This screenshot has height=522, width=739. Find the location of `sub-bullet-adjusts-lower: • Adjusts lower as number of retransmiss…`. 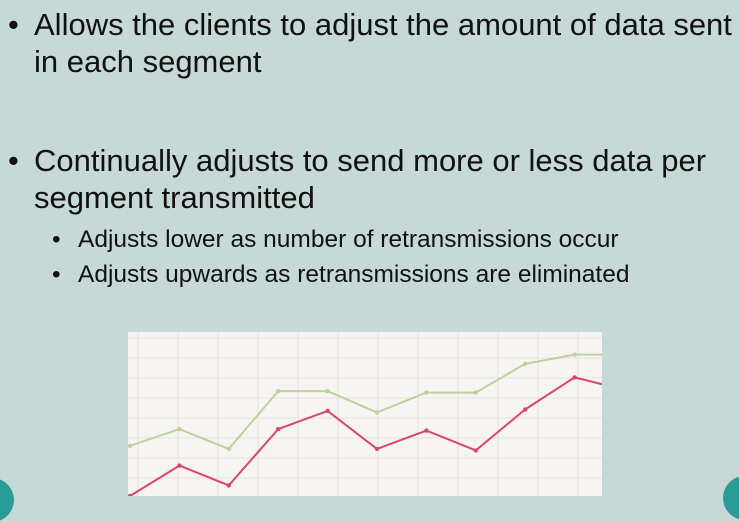

sub-bullet-adjusts-lower: • Adjusts lower as number of retransmiss… is located at coordinates (395, 240).